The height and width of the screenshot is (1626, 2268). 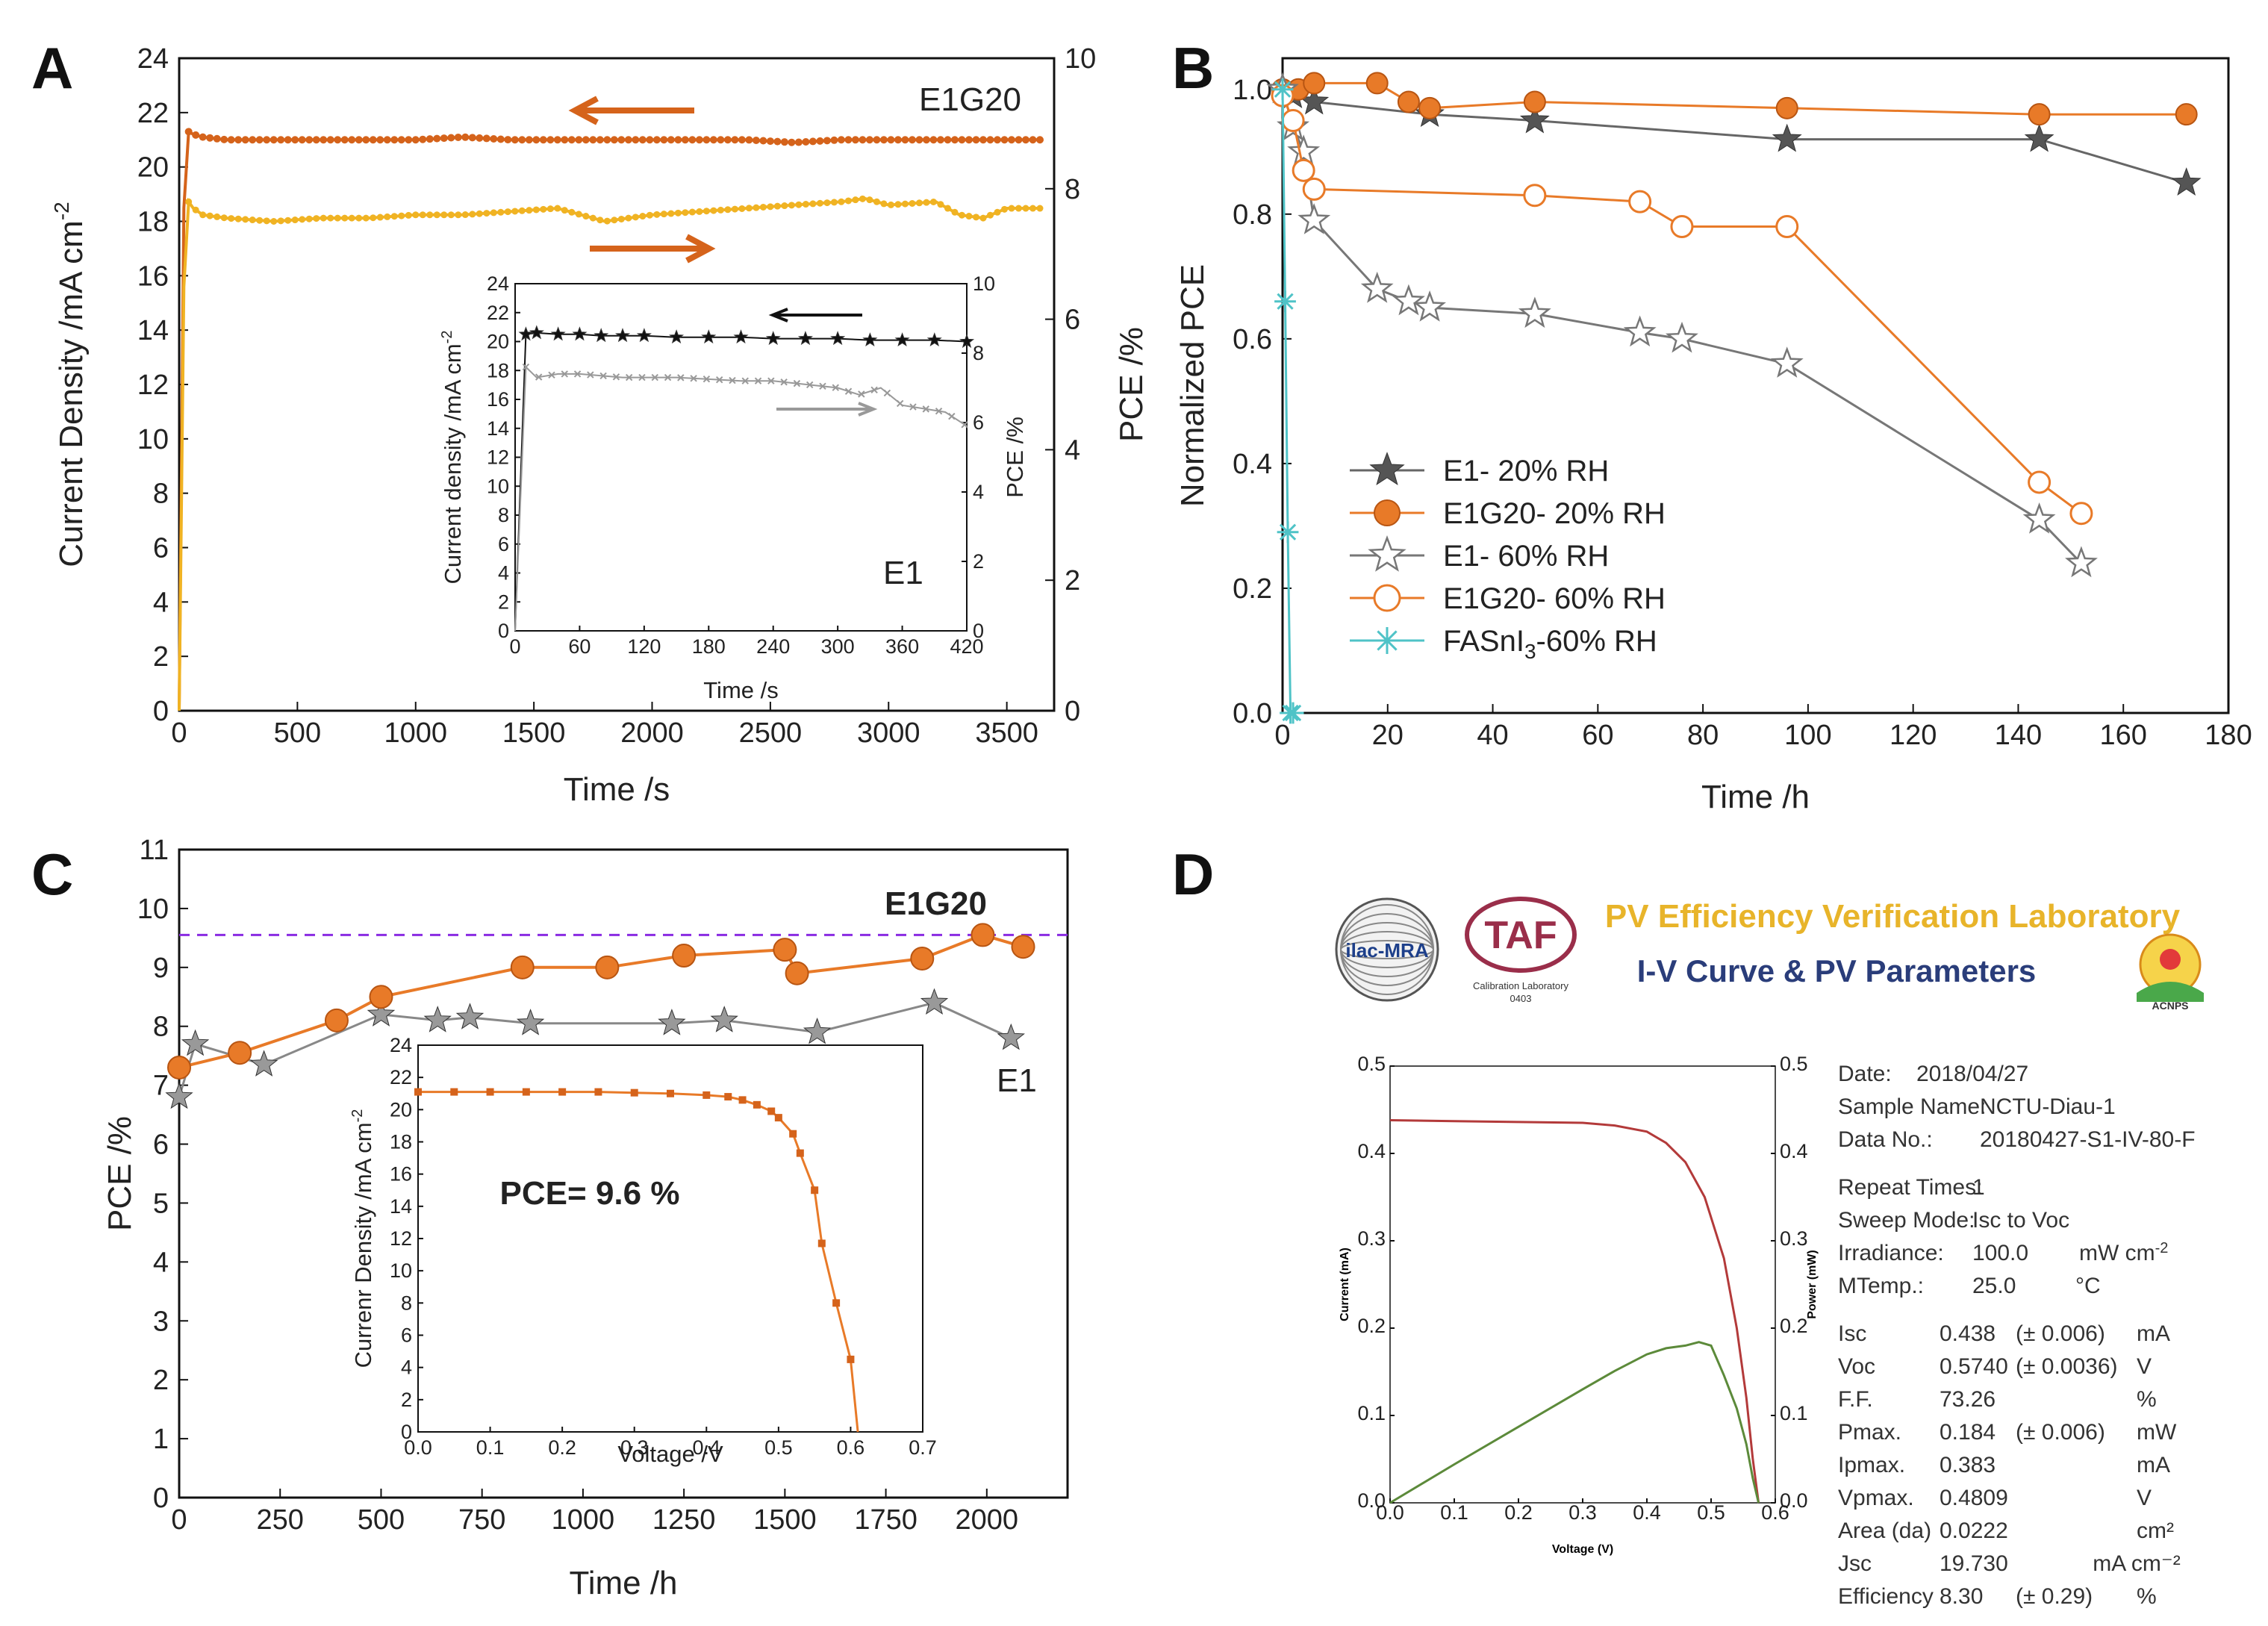 What do you see at coordinates (934, 1001) in the screenshot?
I see `e1-point` at bounding box center [934, 1001].